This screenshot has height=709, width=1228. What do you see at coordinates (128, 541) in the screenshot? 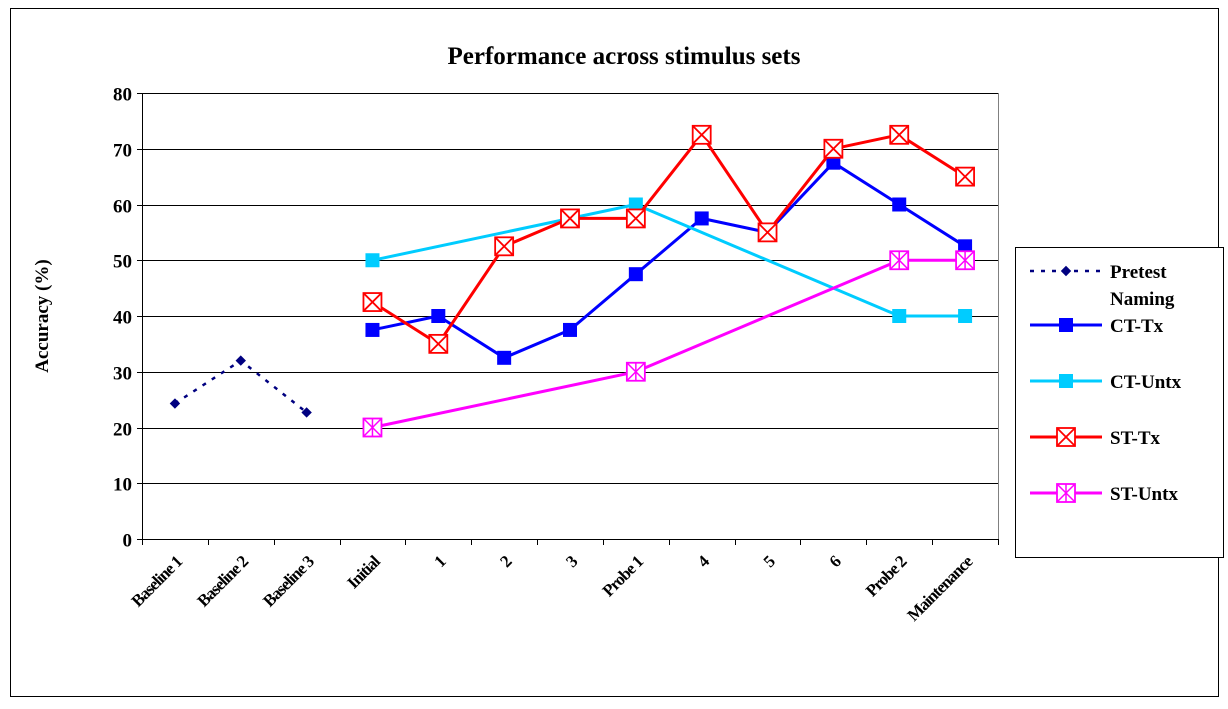
I see `y-tick-label: 0` at bounding box center [128, 541].